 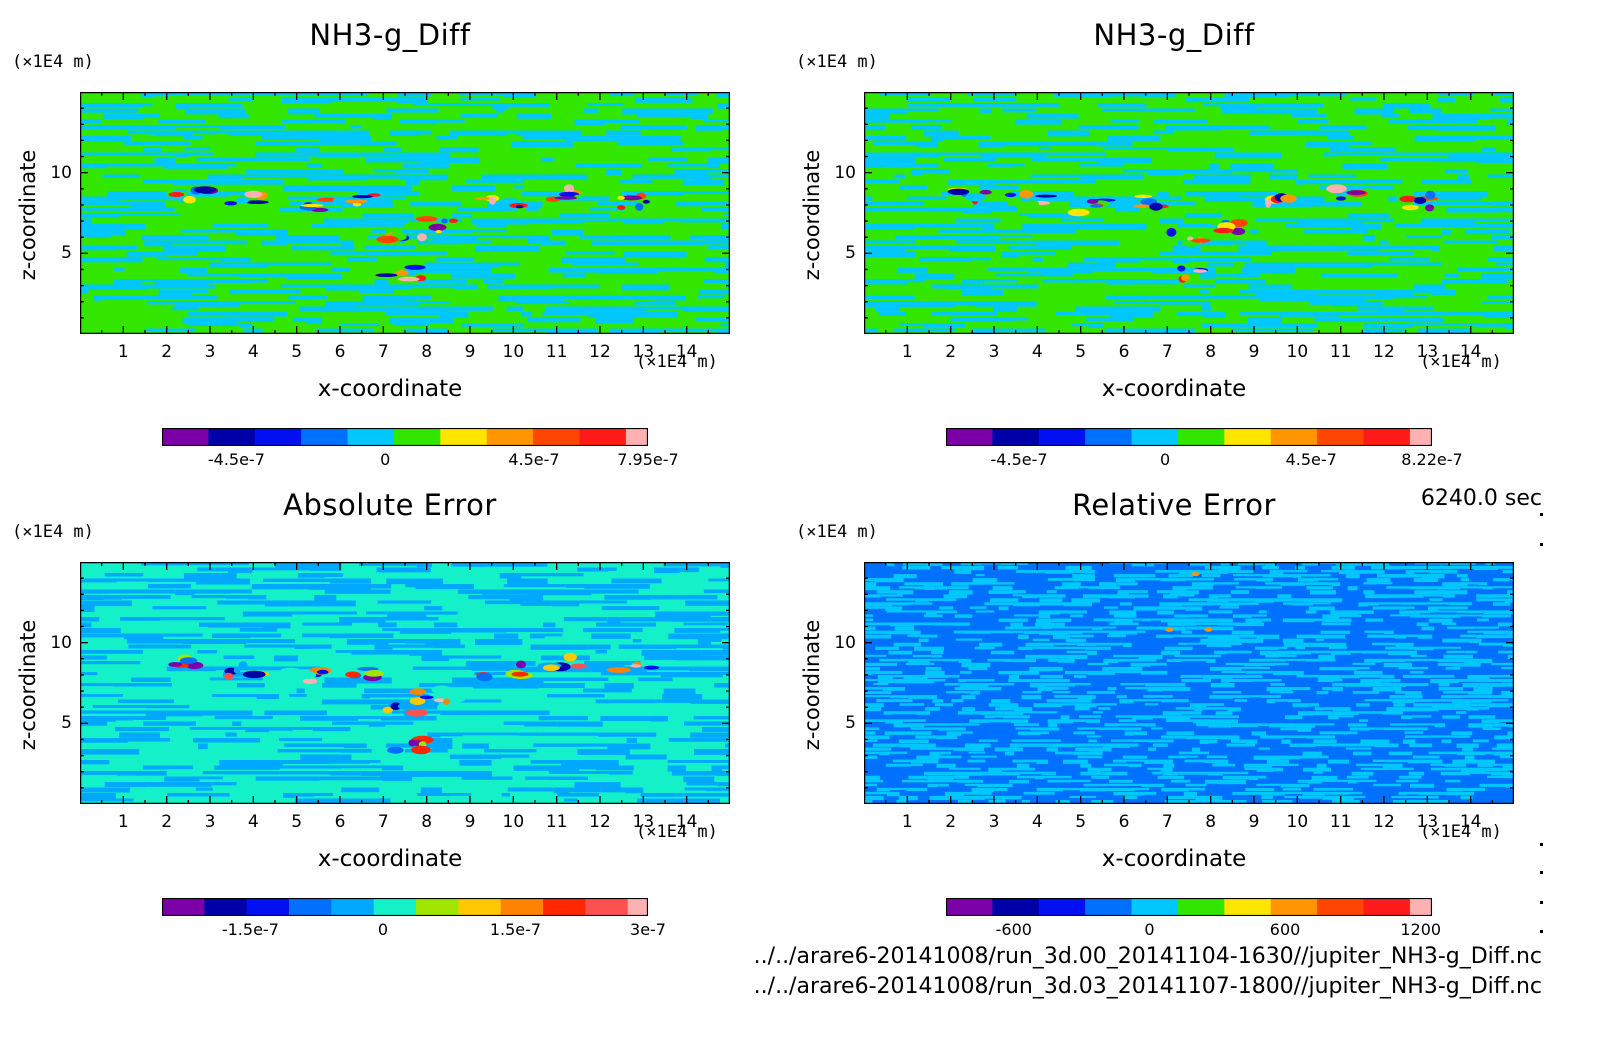 I want to click on colorbar-swatch, so click(x=310, y=907).